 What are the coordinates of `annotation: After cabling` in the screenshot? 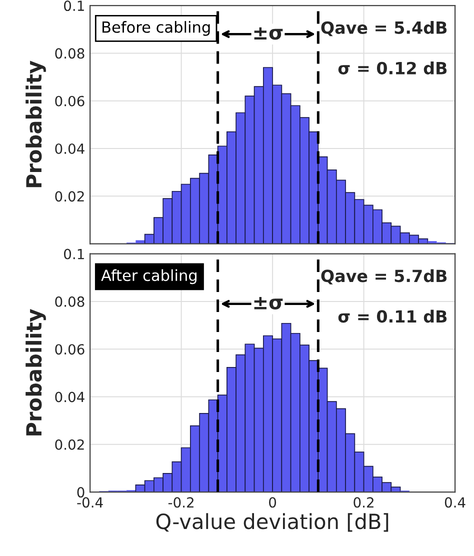 It's located at (148, 276).